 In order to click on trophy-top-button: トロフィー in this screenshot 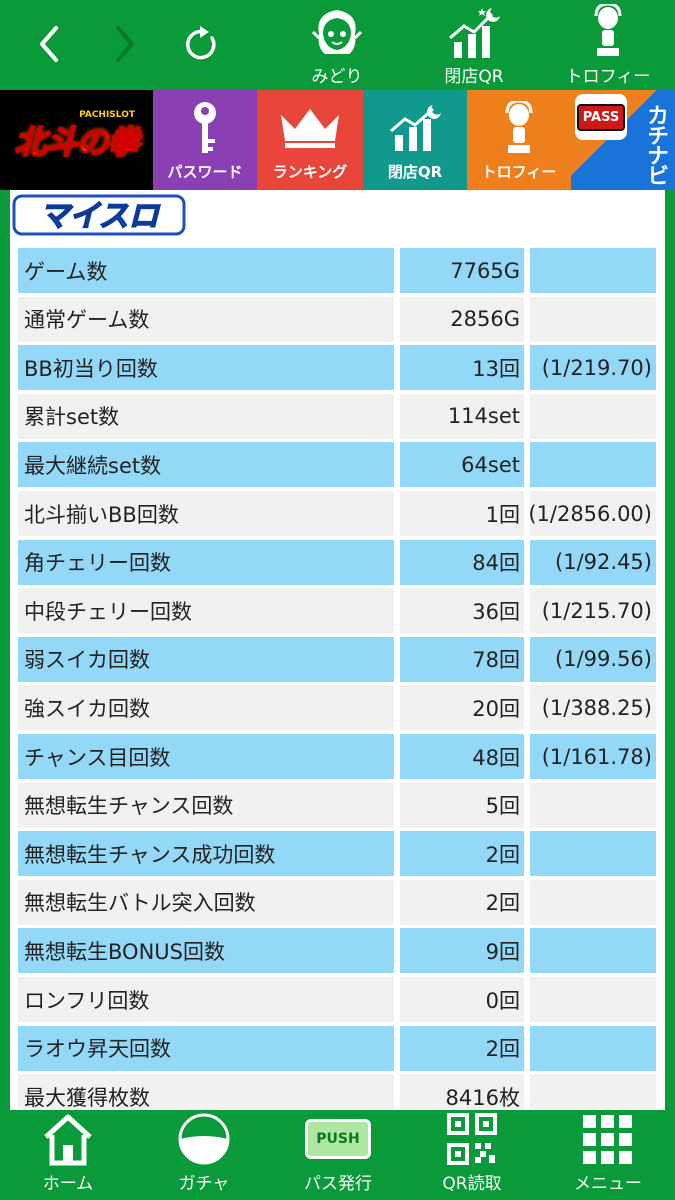, I will do `click(608, 45)`.